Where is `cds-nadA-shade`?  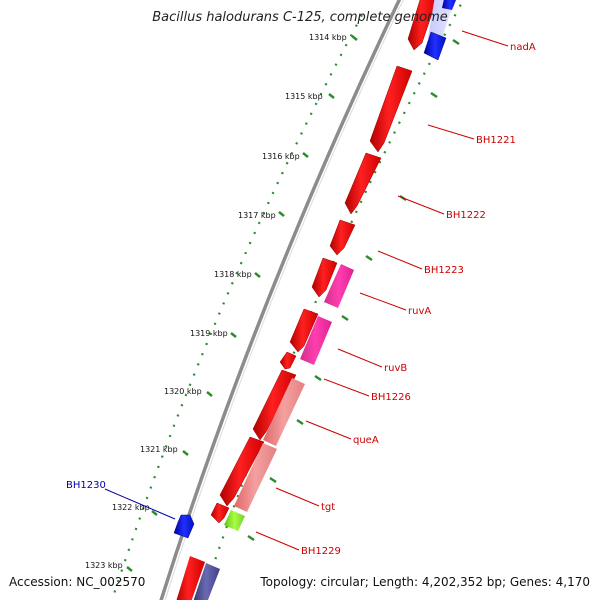
cds-nadA-shade is located at coordinates (441, 22).